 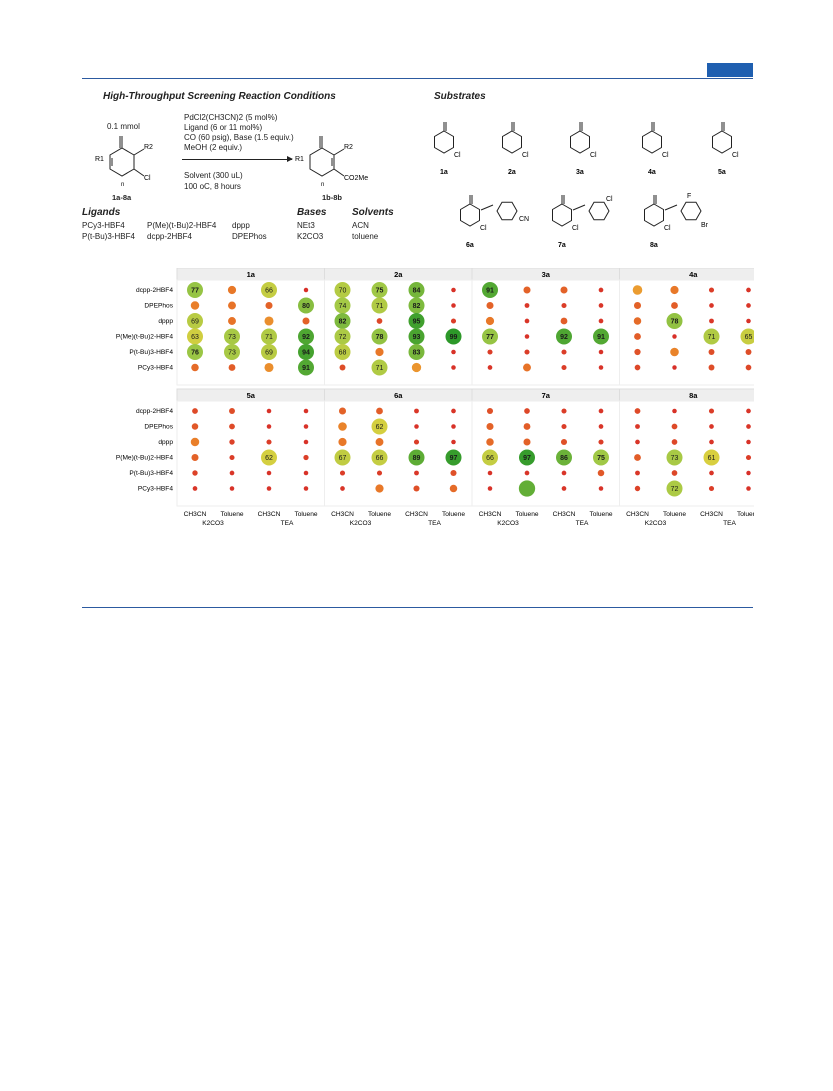 What do you see at coordinates (526, 514) in the screenshot?
I see `column-label: Toluene` at bounding box center [526, 514].